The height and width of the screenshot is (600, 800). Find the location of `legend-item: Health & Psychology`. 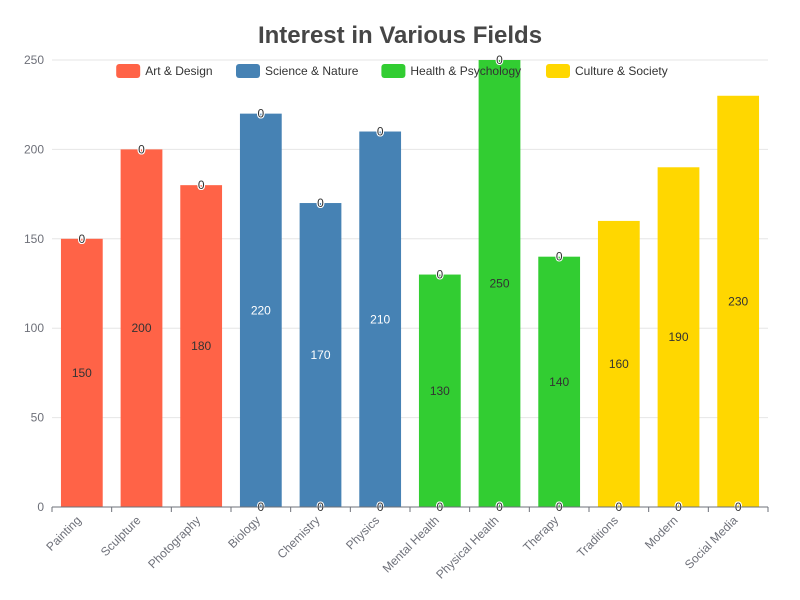

legend-item: Health & Psychology is located at coordinates (451, 71).